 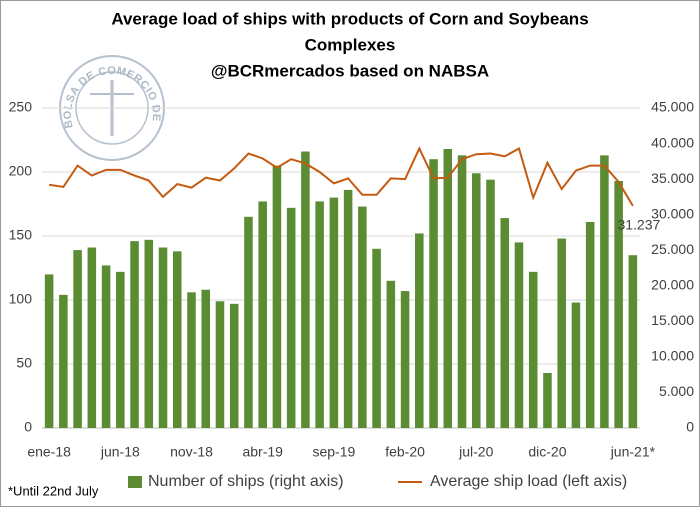 What do you see at coordinates (21, 299) in the screenshot?
I see `y-tick-label: 100` at bounding box center [21, 299].